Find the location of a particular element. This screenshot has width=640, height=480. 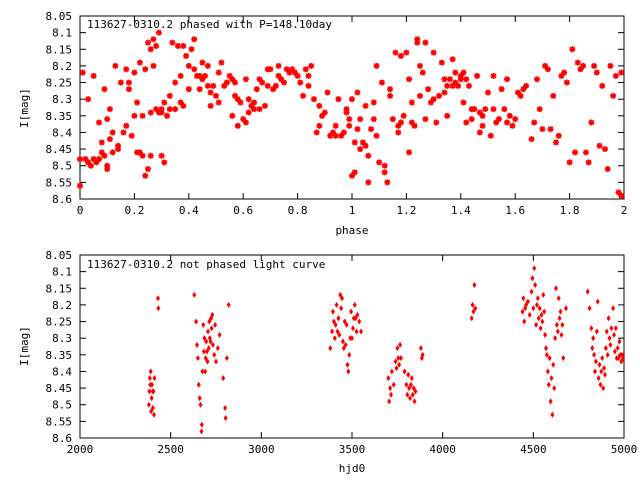

chart-title: 113627-0310.2 not phased light curve is located at coordinates (206, 264).